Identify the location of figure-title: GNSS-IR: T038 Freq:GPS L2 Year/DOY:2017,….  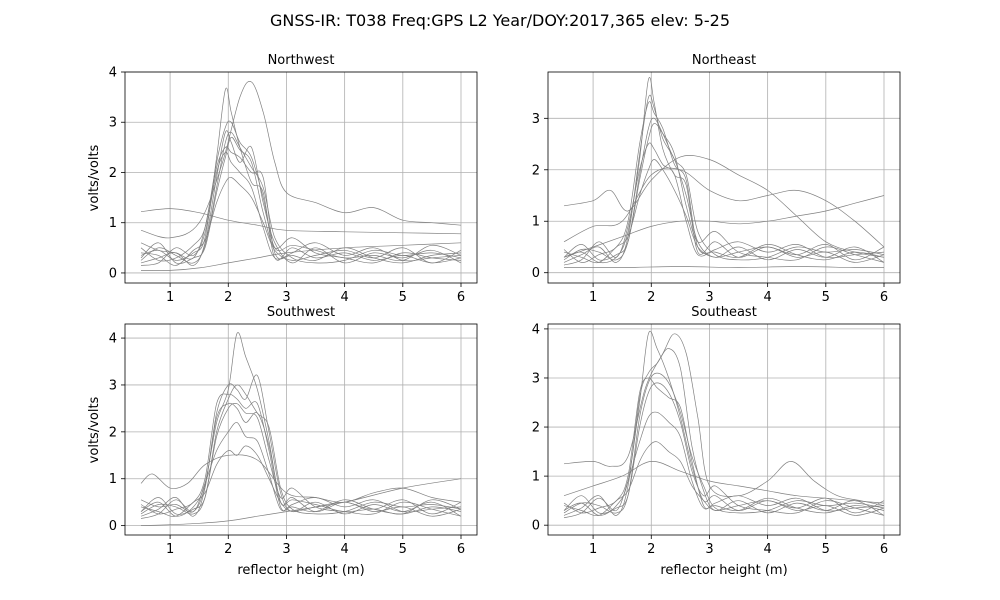
(500, 20).